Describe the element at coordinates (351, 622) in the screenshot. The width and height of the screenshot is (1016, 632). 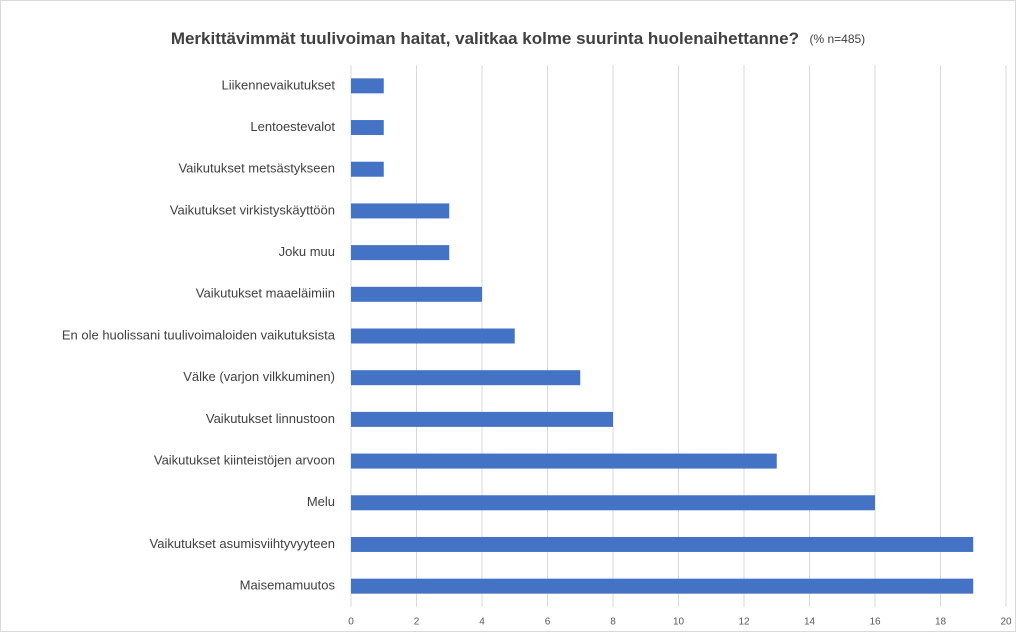
I see `x-tick-label: 0` at that location.